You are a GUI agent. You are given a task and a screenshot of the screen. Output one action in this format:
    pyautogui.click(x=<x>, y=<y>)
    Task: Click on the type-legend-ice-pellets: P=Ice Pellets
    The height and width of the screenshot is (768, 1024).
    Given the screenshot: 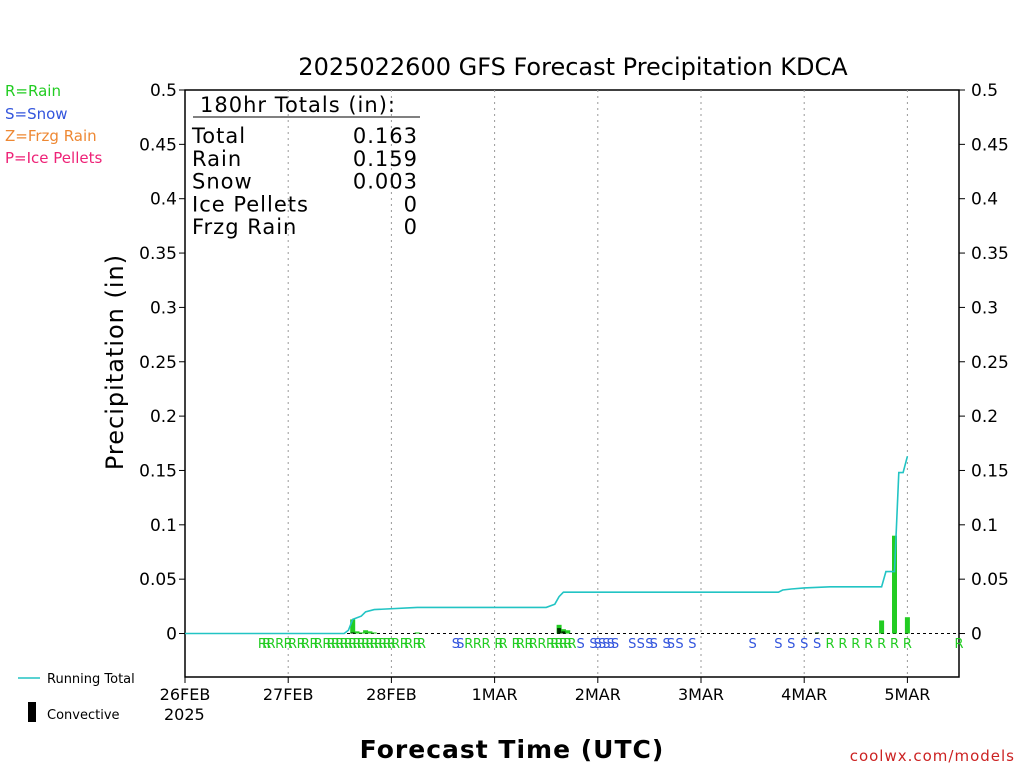 What is the action you would take?
    pyautogui.click(x=53, y=158)
    